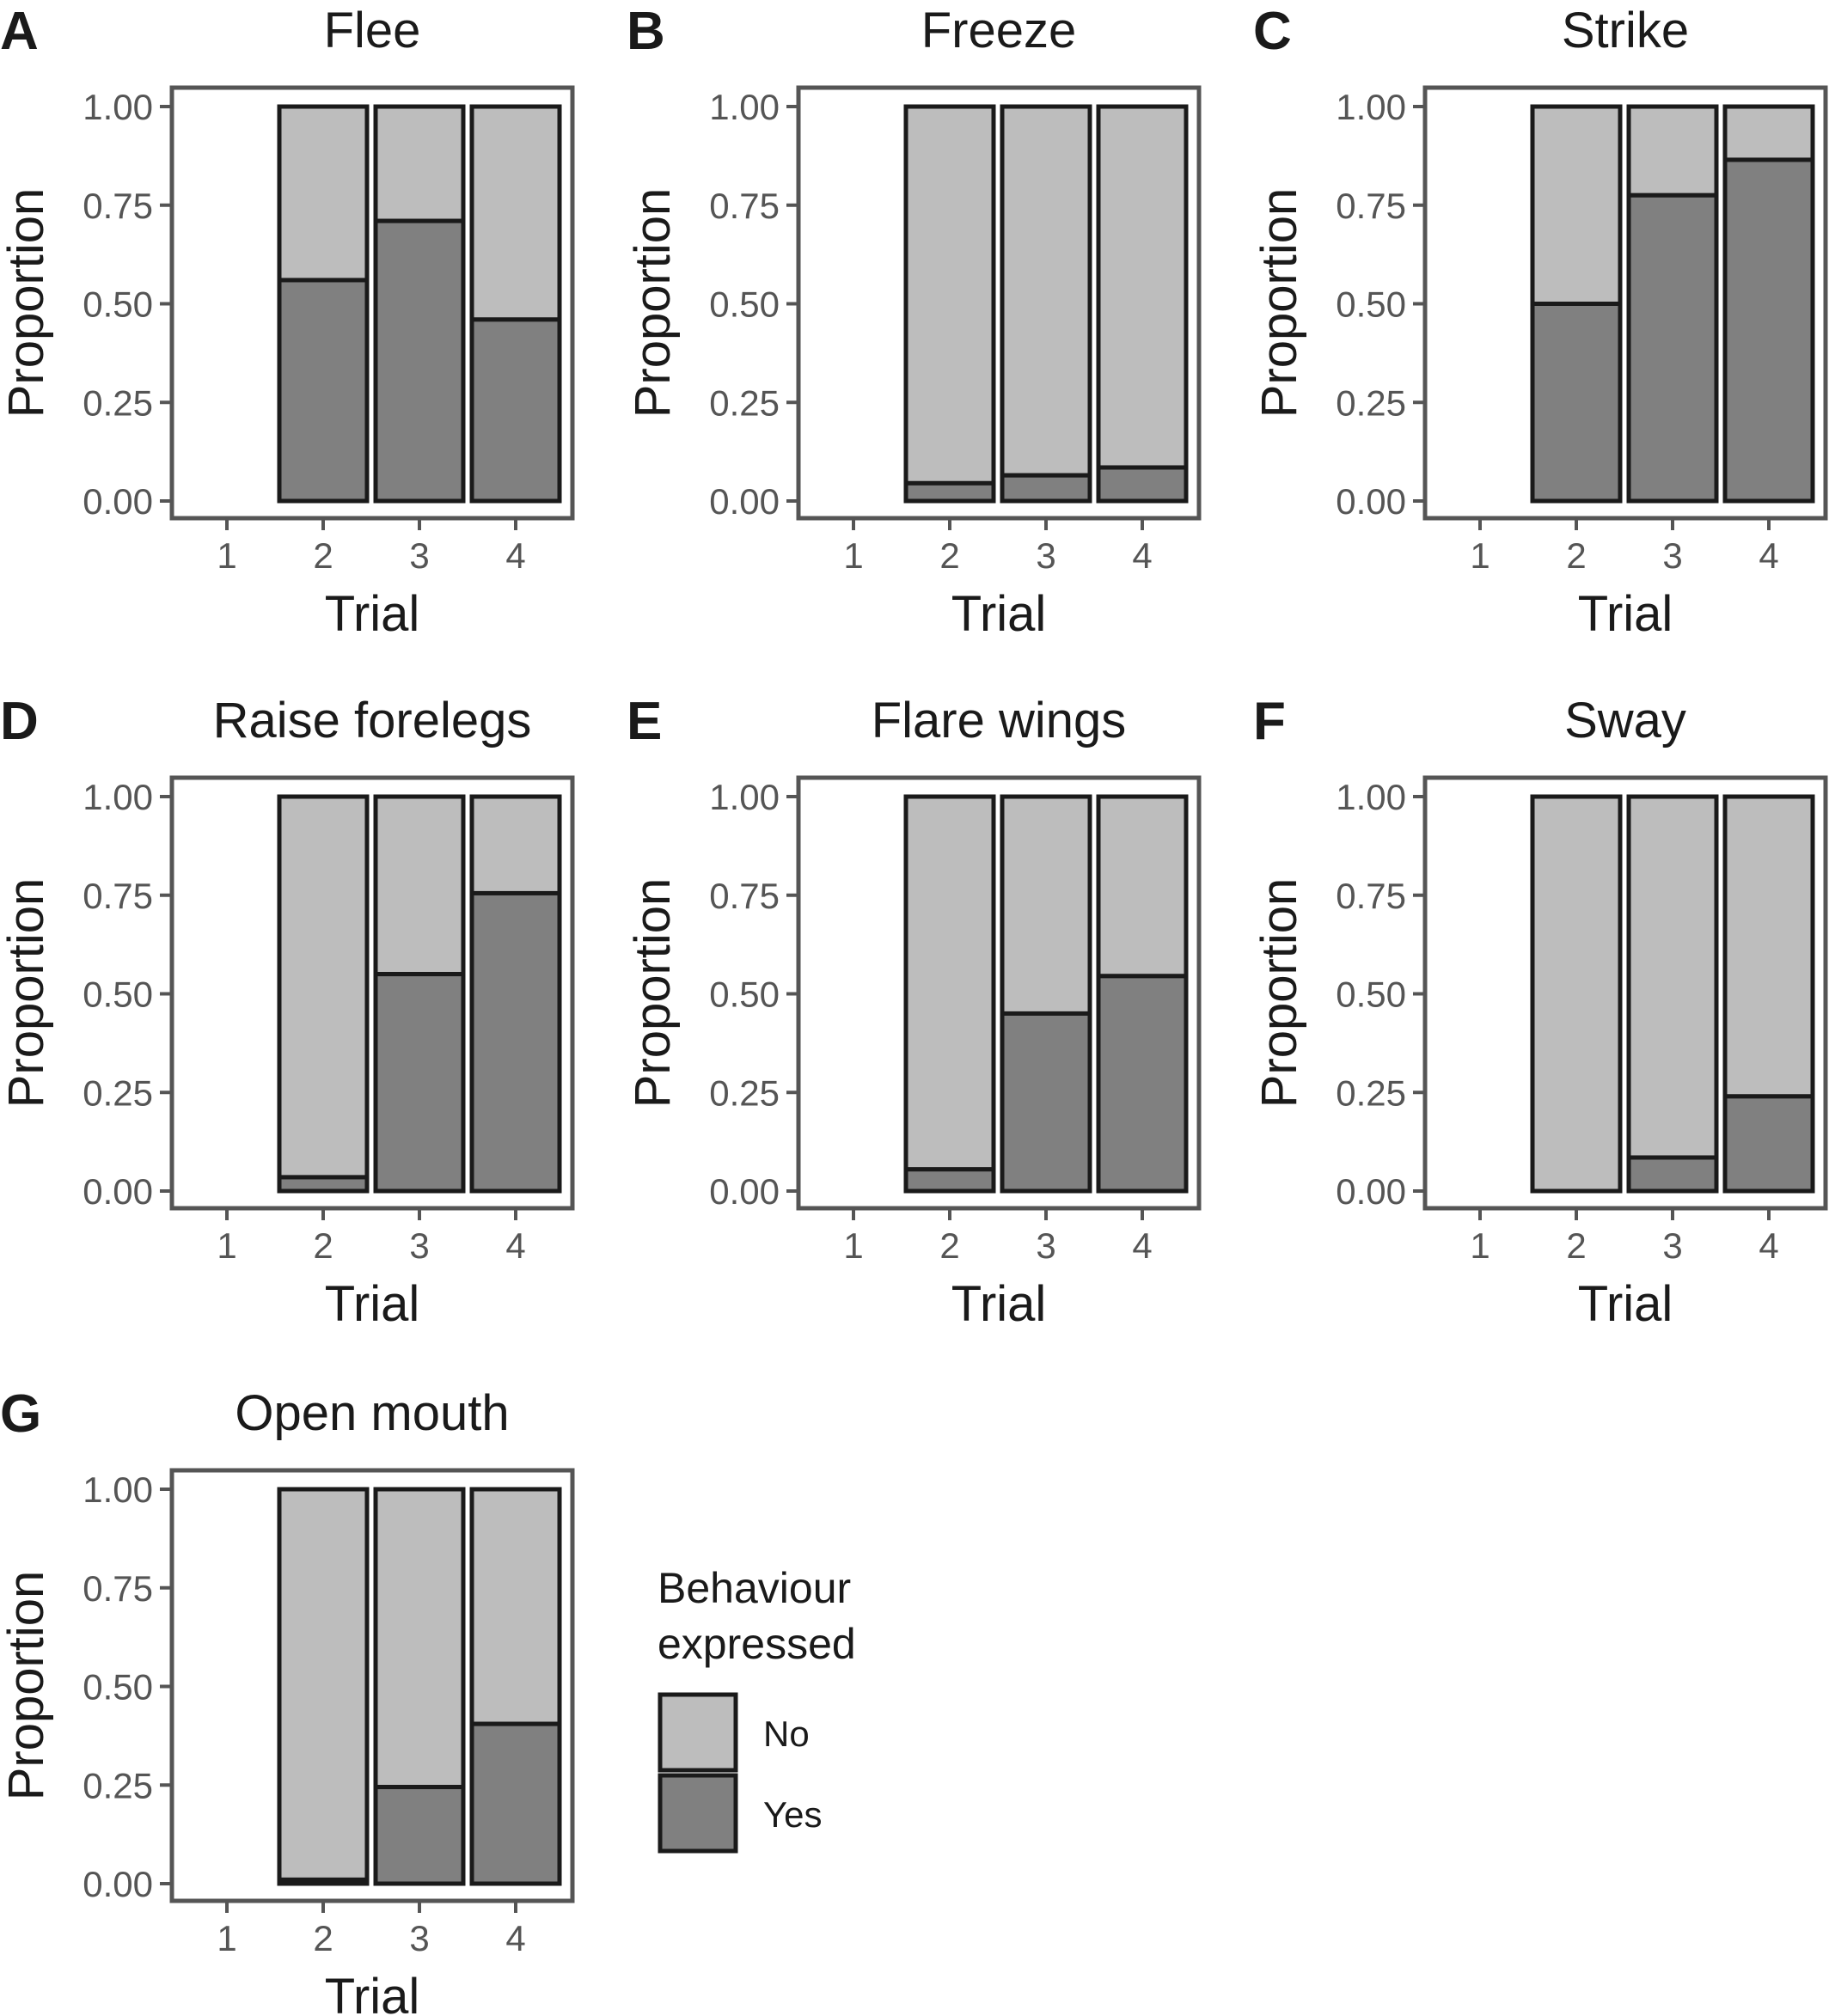 The image size is (1829, 2016). I want to click on legend: Behaviour expressed No Yes, so click(757, 1709).